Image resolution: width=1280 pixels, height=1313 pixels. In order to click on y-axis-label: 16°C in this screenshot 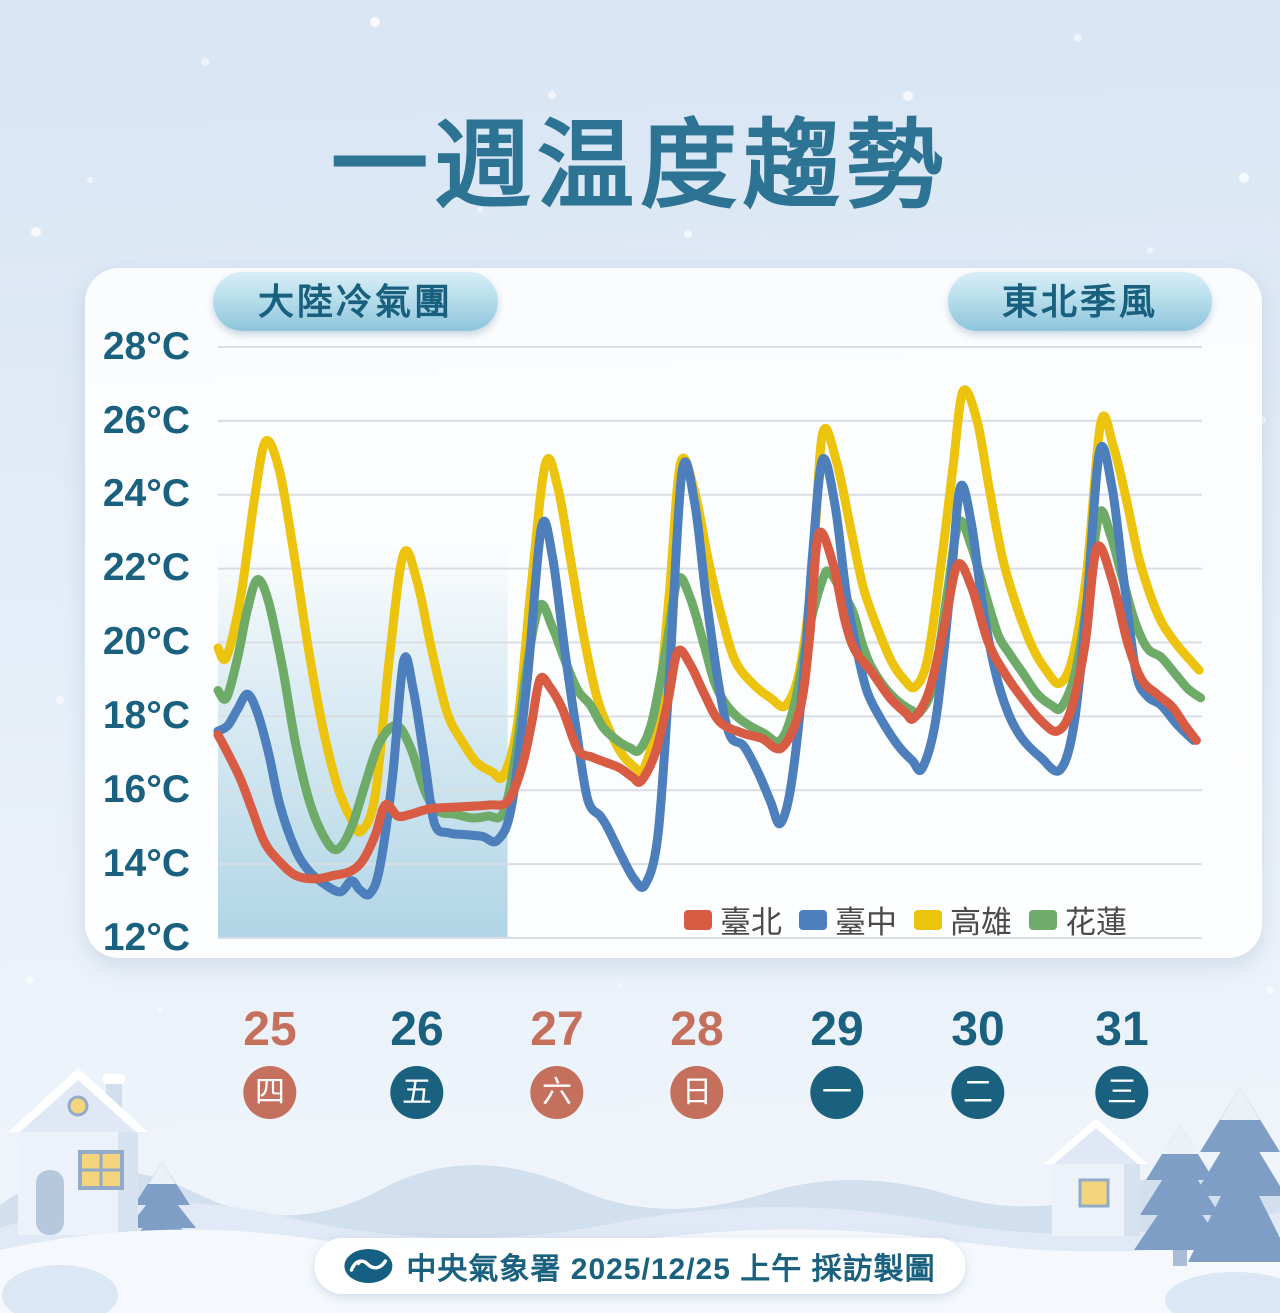, I will do `click(146, 789)`.